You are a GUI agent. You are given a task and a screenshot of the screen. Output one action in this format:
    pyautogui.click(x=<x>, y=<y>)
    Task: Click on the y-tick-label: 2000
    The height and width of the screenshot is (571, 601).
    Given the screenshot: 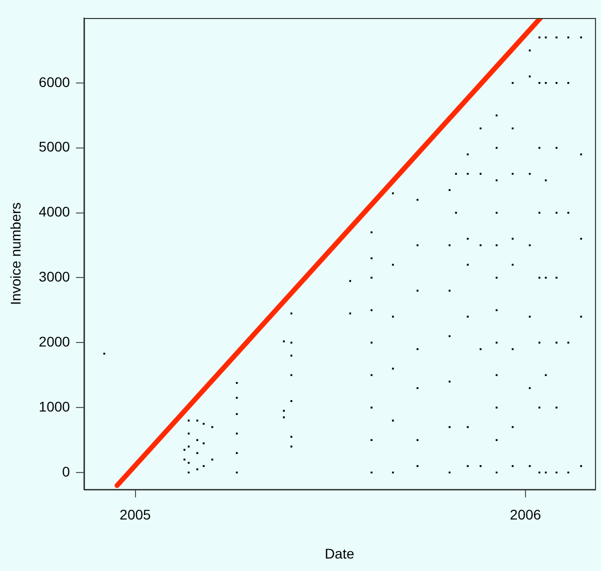 What is the action you would take?
    pyautogui.click(x=54, y=342)
    